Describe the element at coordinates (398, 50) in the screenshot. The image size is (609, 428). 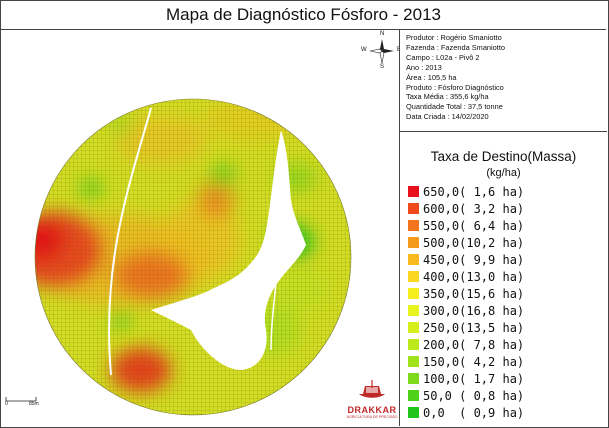
I see `compass-e: E` at that location.